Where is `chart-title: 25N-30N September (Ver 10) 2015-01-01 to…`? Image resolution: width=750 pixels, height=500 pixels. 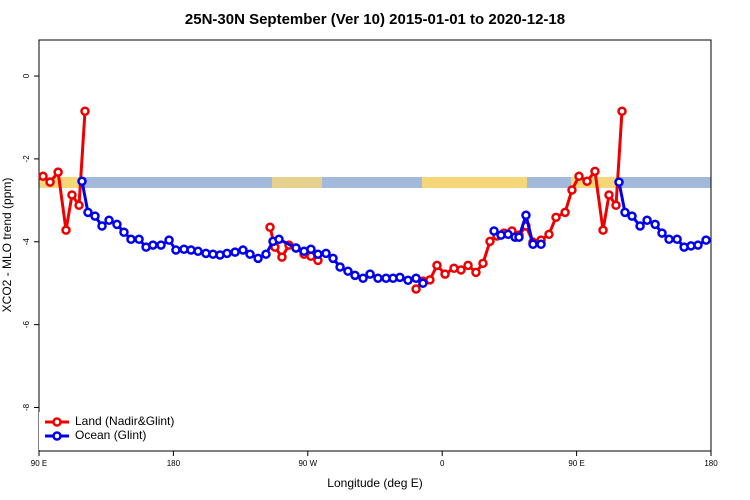
chart-title: 25N-30N September (Ver 10) 2015-01-01 to… is located at coordinates (375, 19).